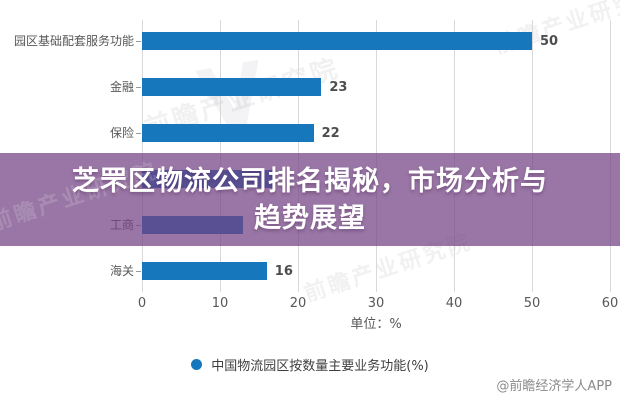 The width and height of the screenshot is (620, 400). I want to click on x-tick-label: 60, so click(610, 303).